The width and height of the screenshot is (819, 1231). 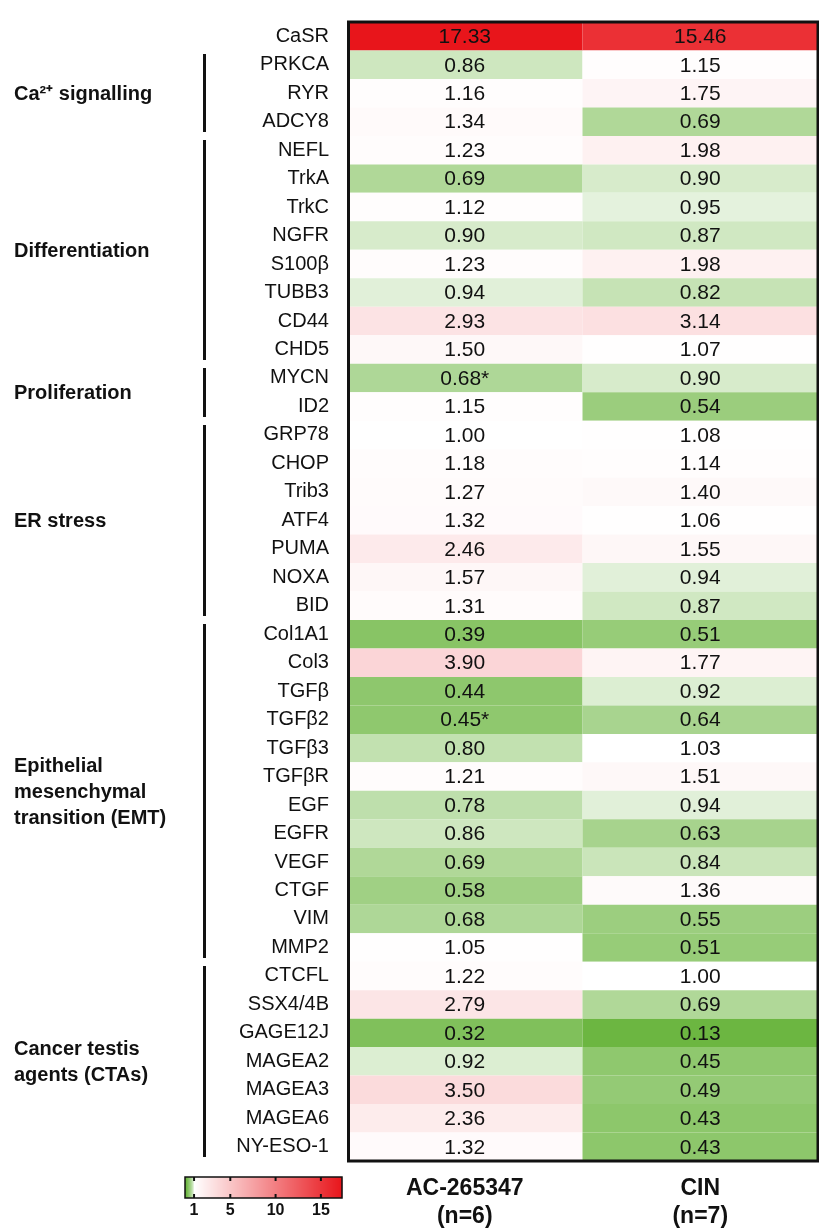 I want to click on data-label: 1.51, so click(x=700, y=776).